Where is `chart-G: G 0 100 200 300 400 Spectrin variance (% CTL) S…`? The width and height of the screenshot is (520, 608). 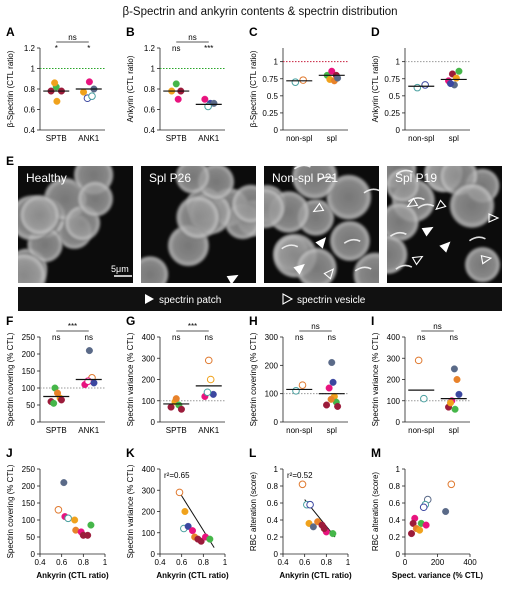
chart-G: G 0 100 200 300 400 Spectrin variance (% CTL) S… is located at coordinates (175, 374).